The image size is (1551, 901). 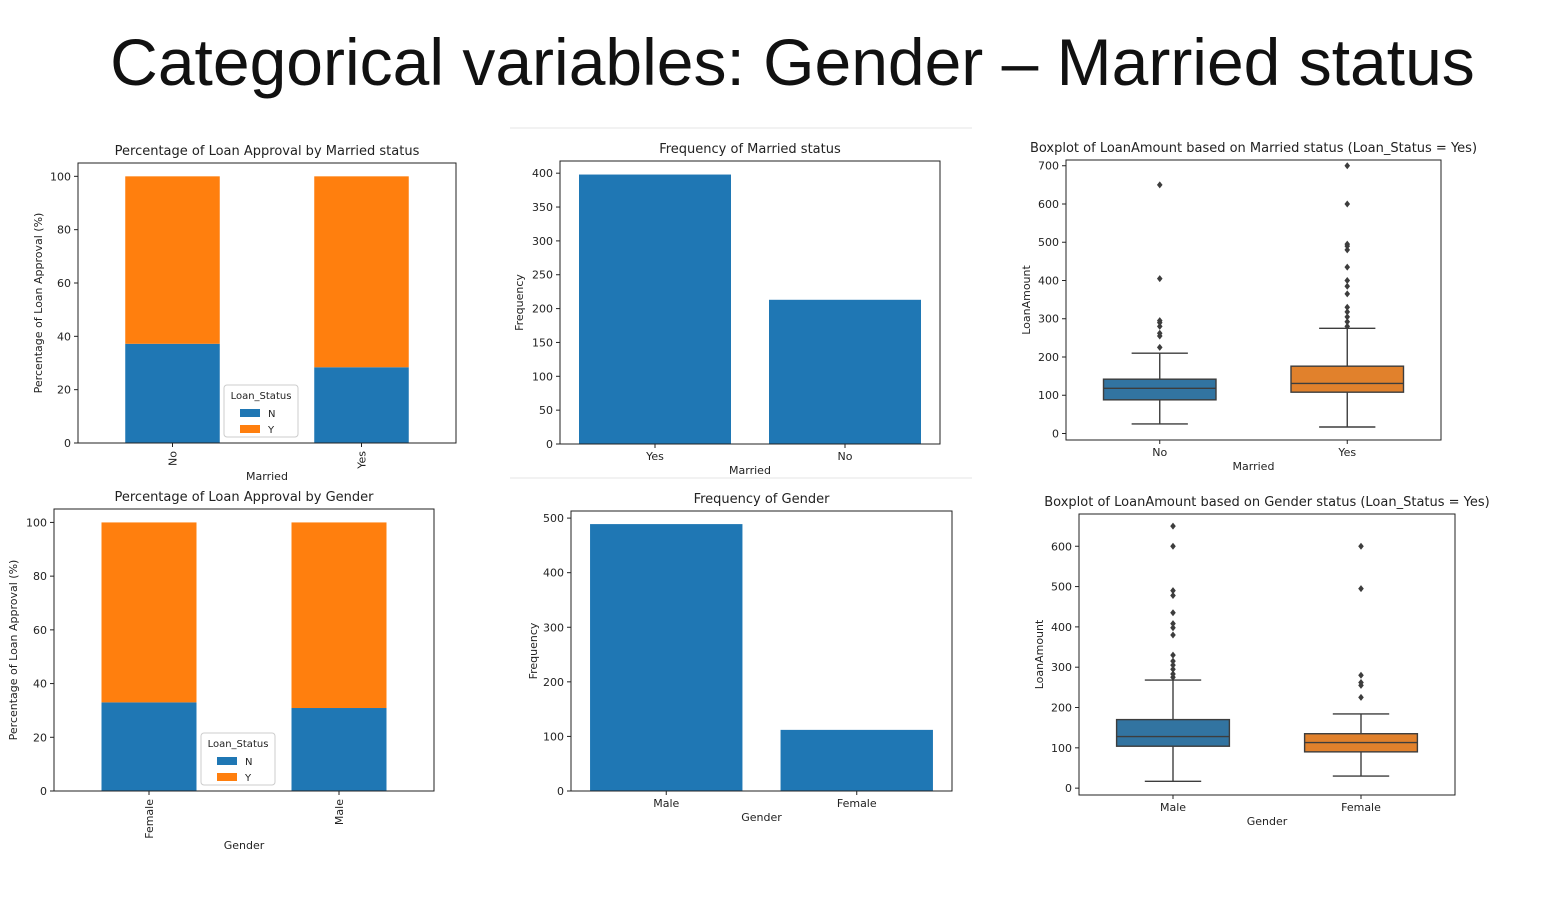 I want to click on y-tick-label: 600, so click(x=1048, y=204).